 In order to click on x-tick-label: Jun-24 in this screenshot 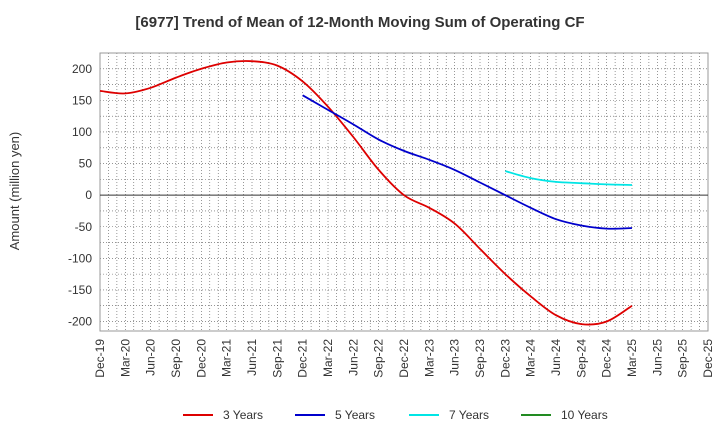, I will do `click(556, 357)`.